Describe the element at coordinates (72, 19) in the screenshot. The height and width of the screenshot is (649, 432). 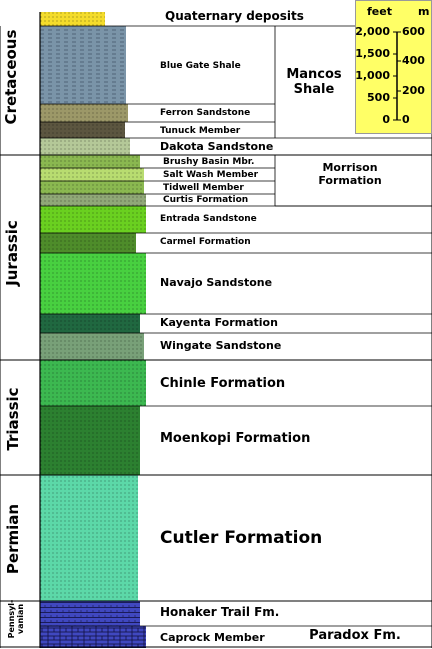
I see `layer-texture-quaternary` at that location.